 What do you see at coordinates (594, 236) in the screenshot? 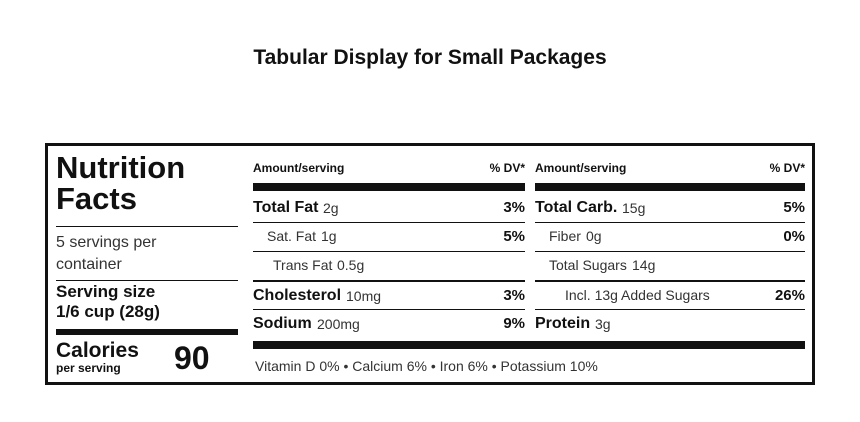
I see `nutrient-amount: 0g` at bounding box center [594, 236].